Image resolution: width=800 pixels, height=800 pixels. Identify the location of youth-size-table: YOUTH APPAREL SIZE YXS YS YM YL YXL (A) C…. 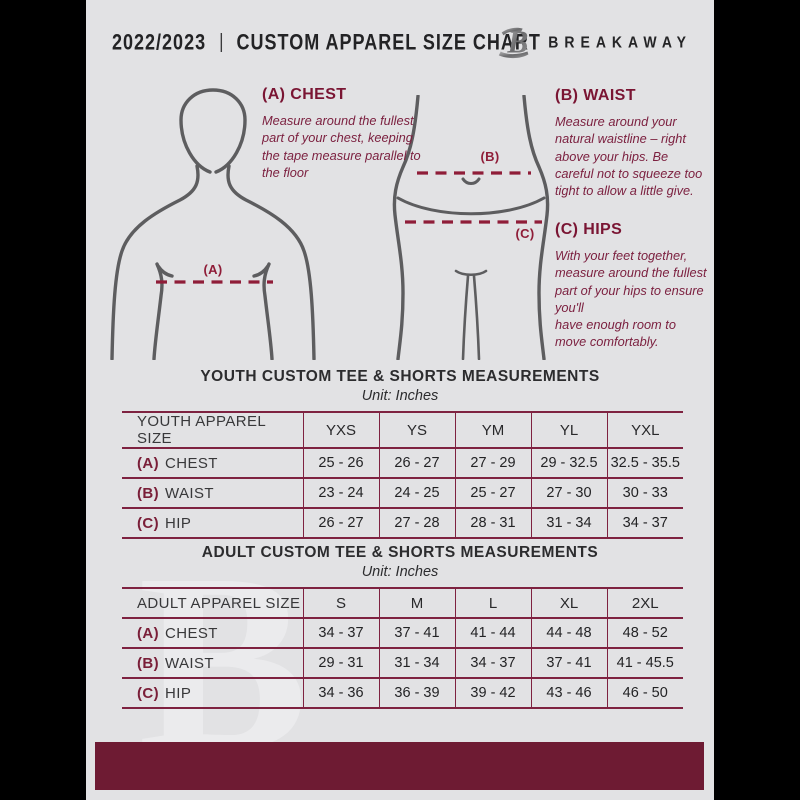
(402, 475).